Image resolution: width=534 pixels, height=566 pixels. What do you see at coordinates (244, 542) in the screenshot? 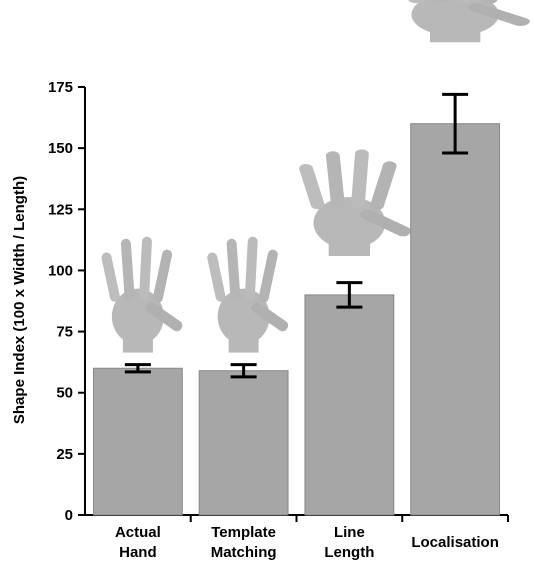
I see `x-tick-label: Template Matching` at bounding box center [244, 542].